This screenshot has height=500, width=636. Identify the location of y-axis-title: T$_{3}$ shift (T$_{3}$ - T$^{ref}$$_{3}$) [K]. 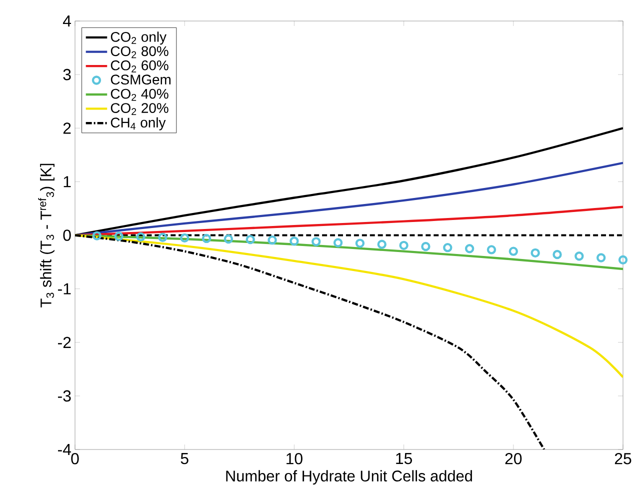
(46, 236).